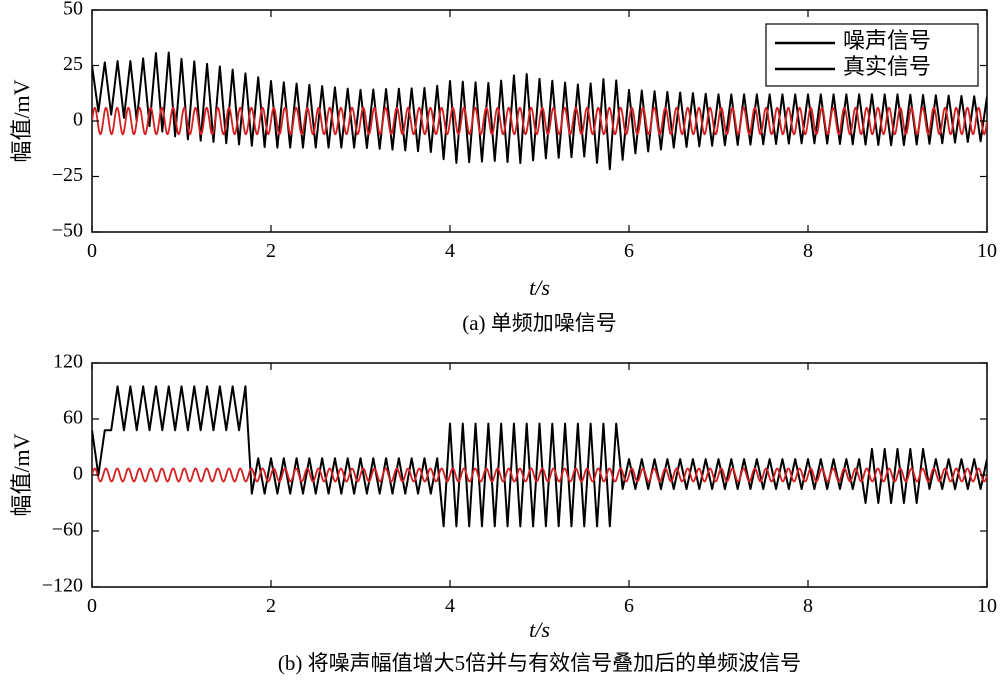 This screenshot has height=680, width=1000. Describe the element at coordinates (67, 530) in the screenshot. I see `y-tick-label-b: −60` at that location.